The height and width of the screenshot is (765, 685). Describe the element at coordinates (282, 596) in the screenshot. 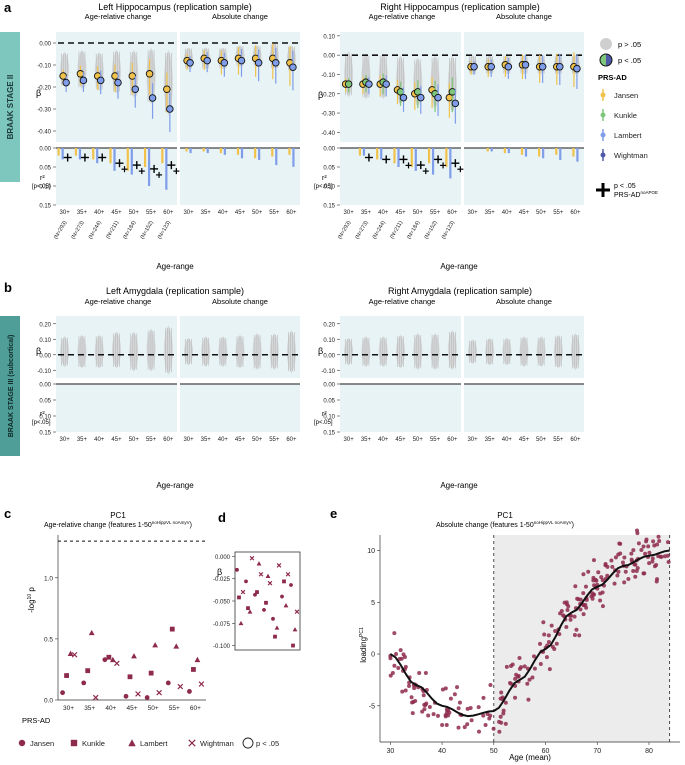

I see `d-point-jansen` at that location.